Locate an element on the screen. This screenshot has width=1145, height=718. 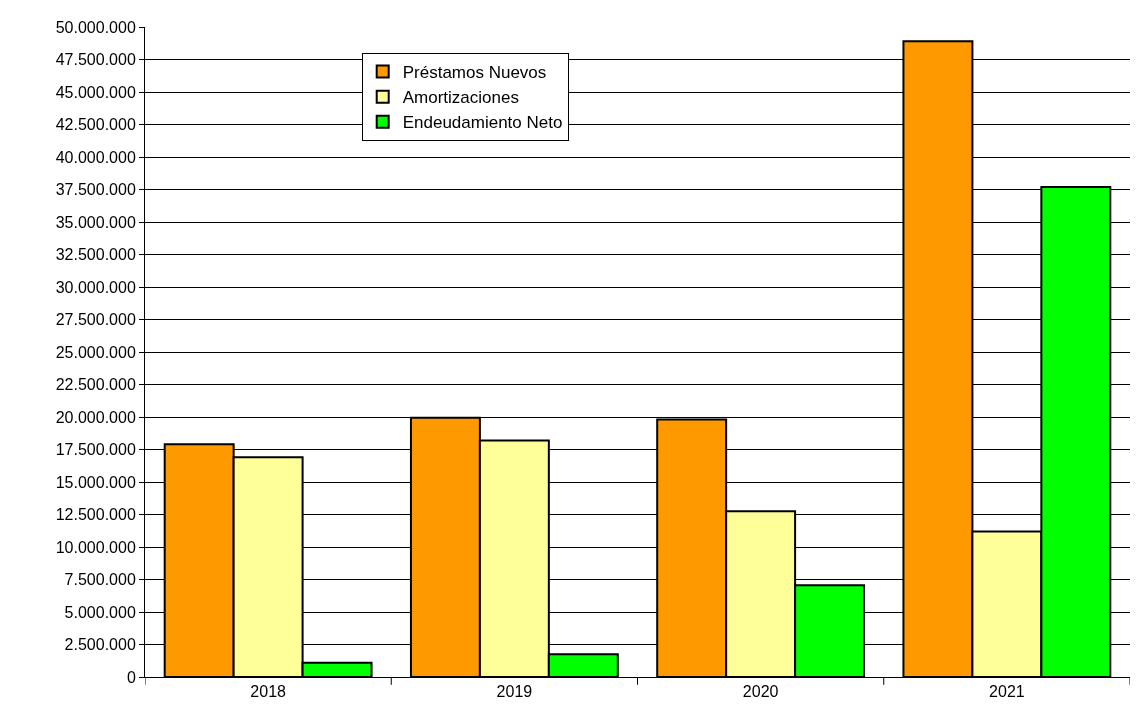
y-tick-label: 40.000.000 is located at coordinates (95, 157).